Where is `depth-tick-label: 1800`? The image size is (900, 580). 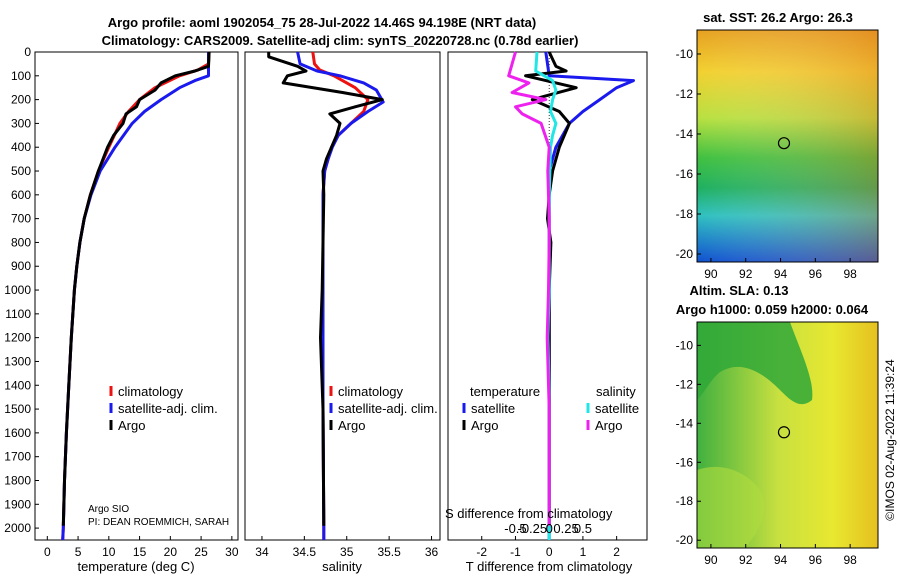
depth-tick-label: 1800 is located at coordinates (17, 480).